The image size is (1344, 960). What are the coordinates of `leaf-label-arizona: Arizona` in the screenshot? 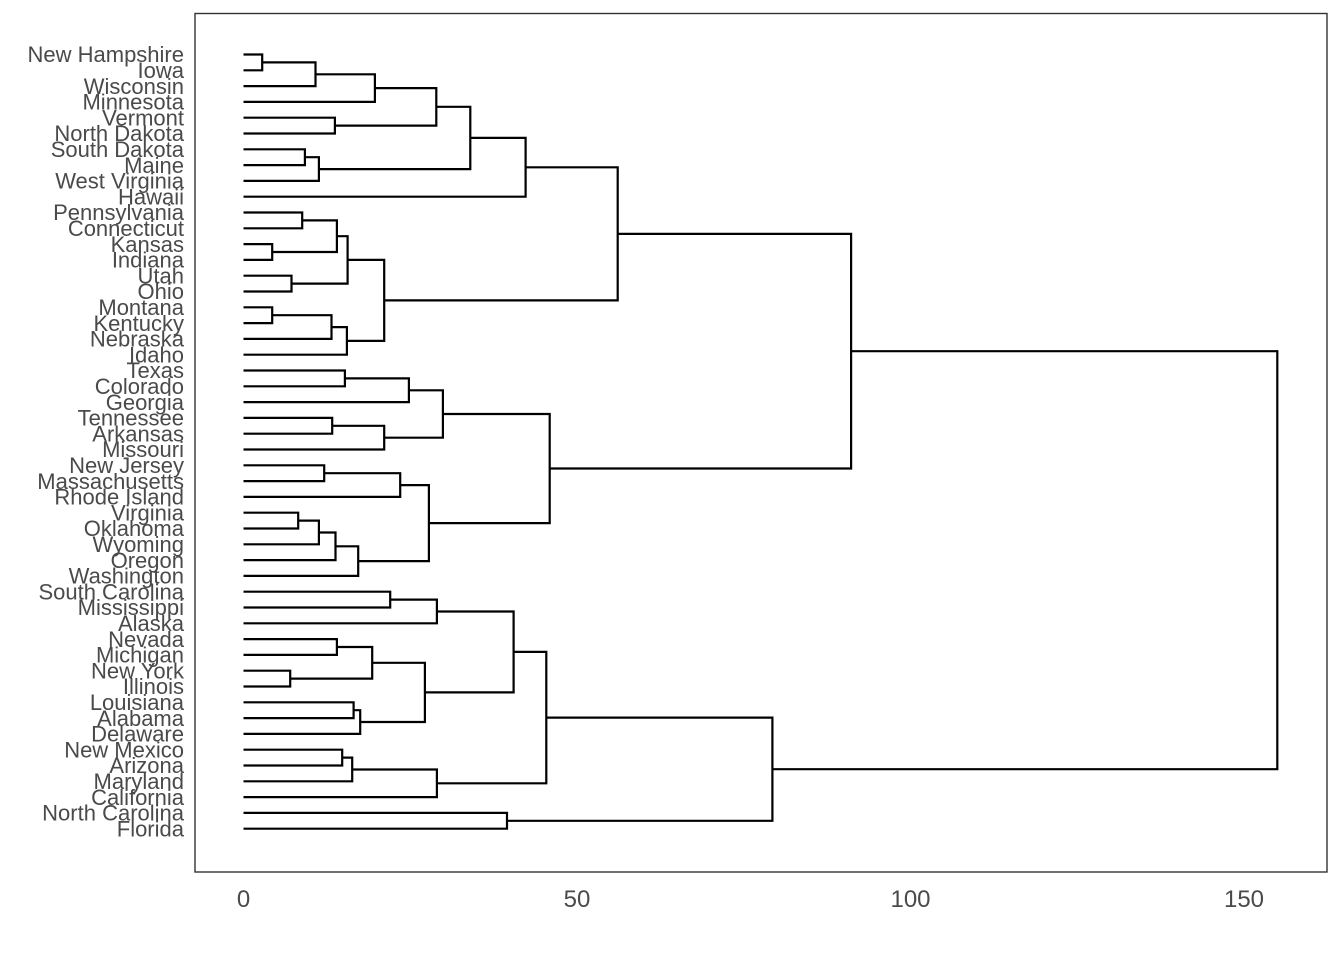 It's located at (146, 765).